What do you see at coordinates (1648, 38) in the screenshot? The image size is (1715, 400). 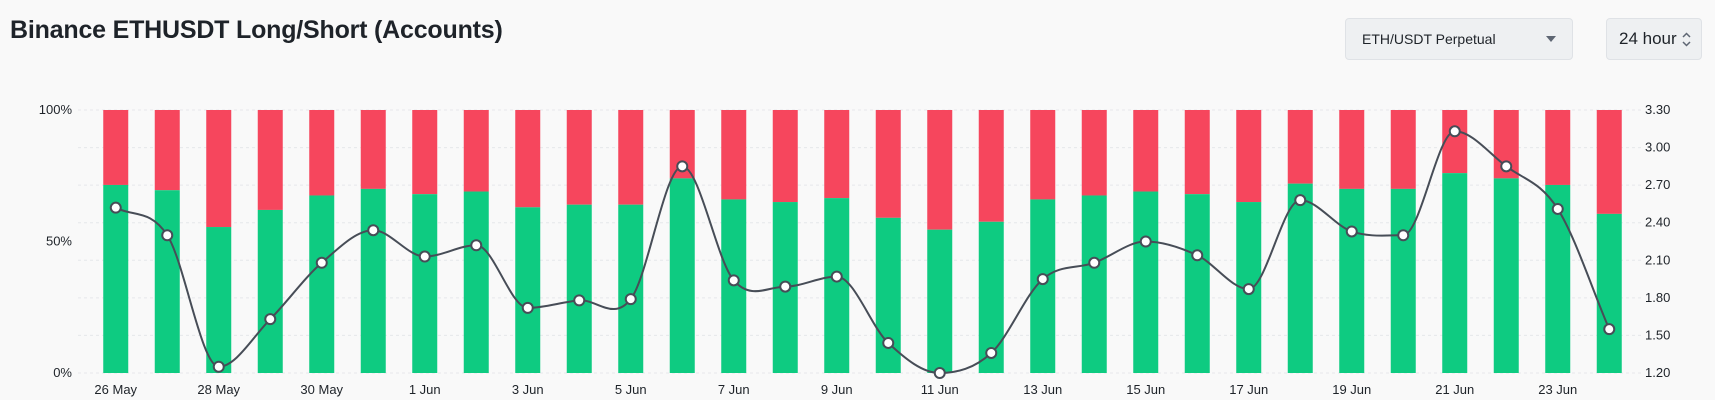 I see `period-select-value: 24 hour` at bounding box center [1648, 38].